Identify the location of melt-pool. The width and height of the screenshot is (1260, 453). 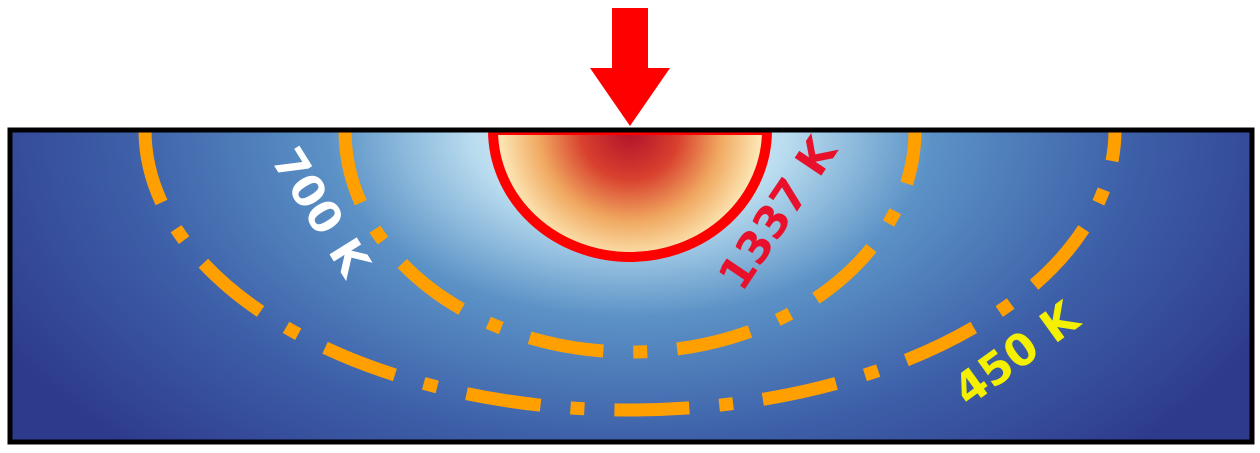
(630, 196).